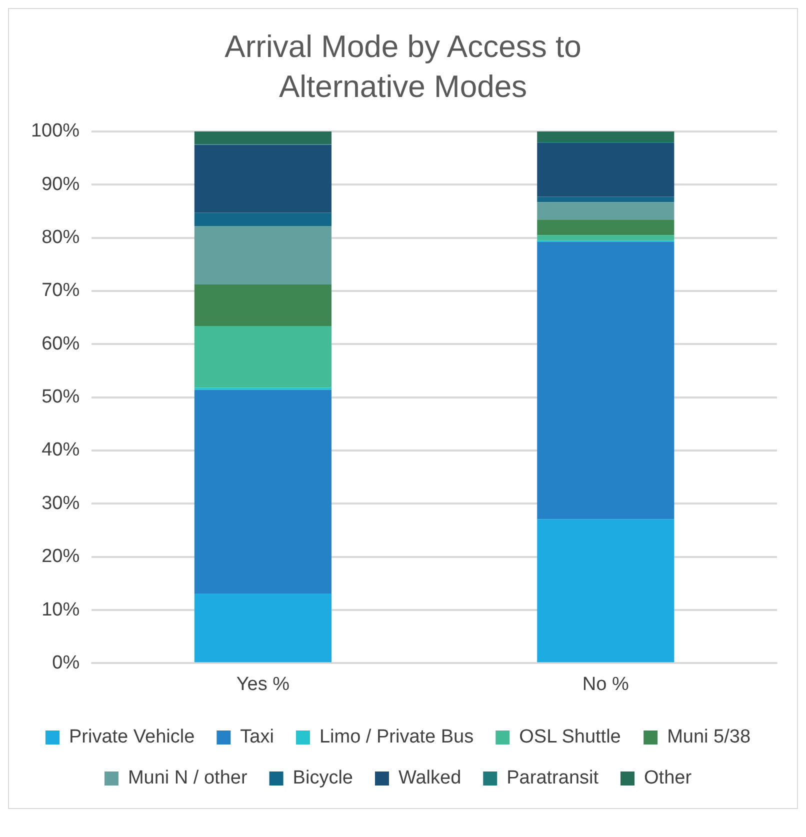 The height and width of the screenshot is (837, 806). What do you see at coordinates (61, 343) in the screenshot?
I see `y-tick-label: 60%` at bounding box center [61, 343].